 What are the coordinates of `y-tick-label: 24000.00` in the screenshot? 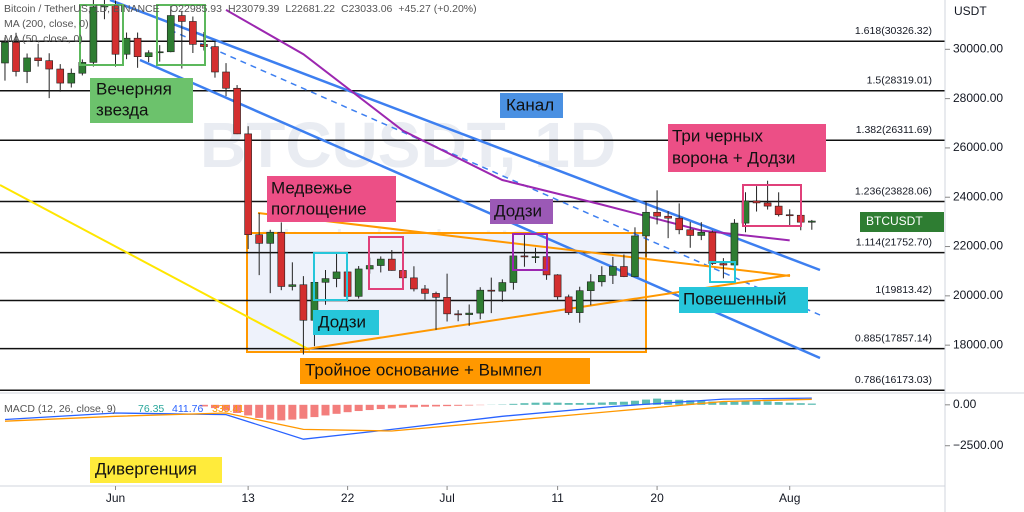 It's located at (978, 196).